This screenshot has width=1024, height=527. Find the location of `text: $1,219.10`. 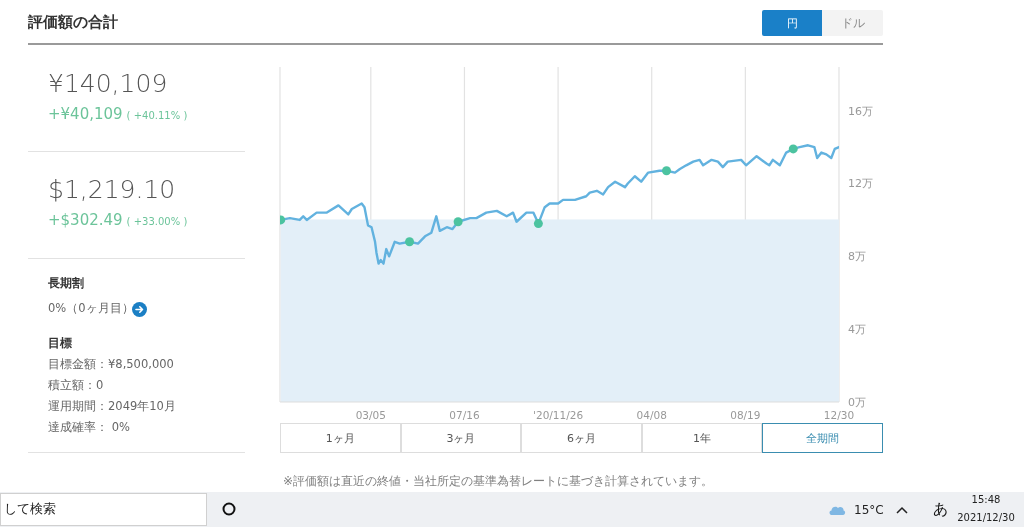

text: $1,219.10 is located at coordinates (112, 190).